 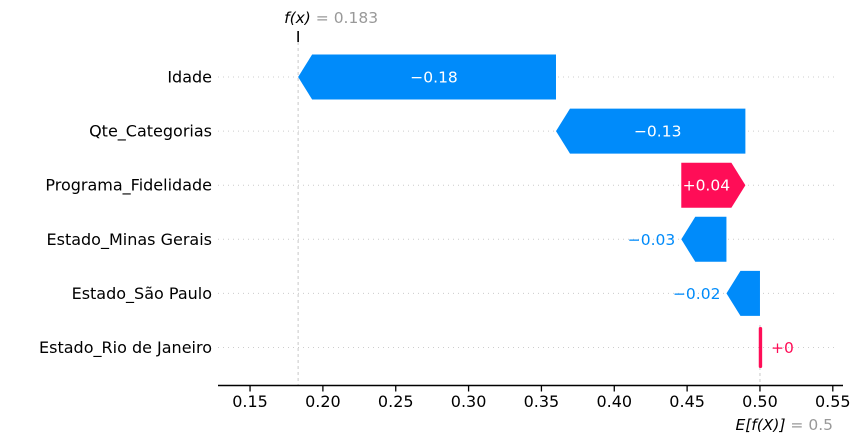 What do you see at coordinates (434, 78) in the screenshot?
I see `bar-value-label: −0.18` at bounding box center [434, 78].